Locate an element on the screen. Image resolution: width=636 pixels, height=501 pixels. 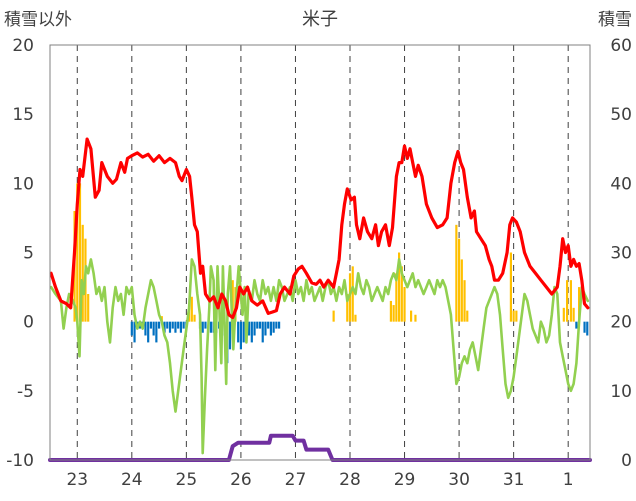
x-tick-label: 28 is located at coordinates (350, 480).